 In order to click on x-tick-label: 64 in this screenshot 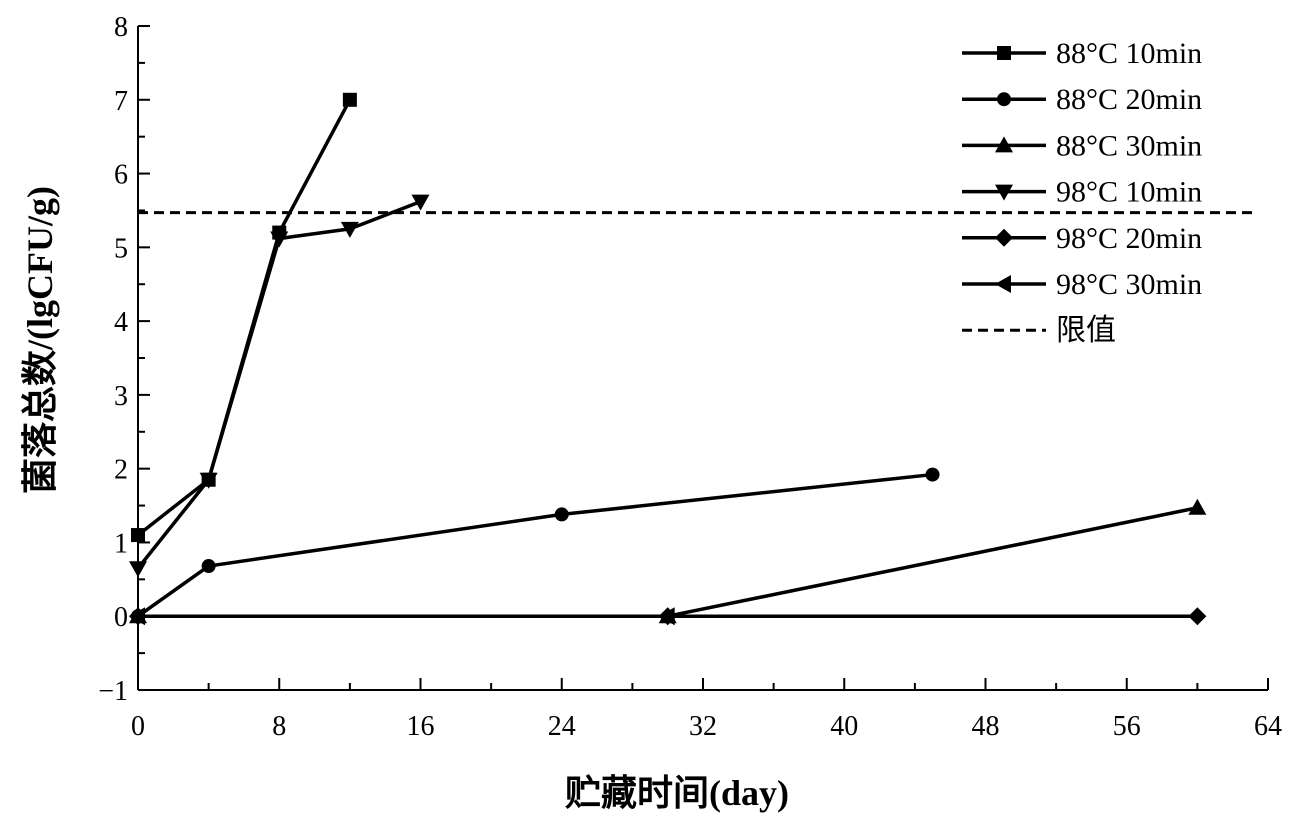, I will do `click(1268, 726)`.